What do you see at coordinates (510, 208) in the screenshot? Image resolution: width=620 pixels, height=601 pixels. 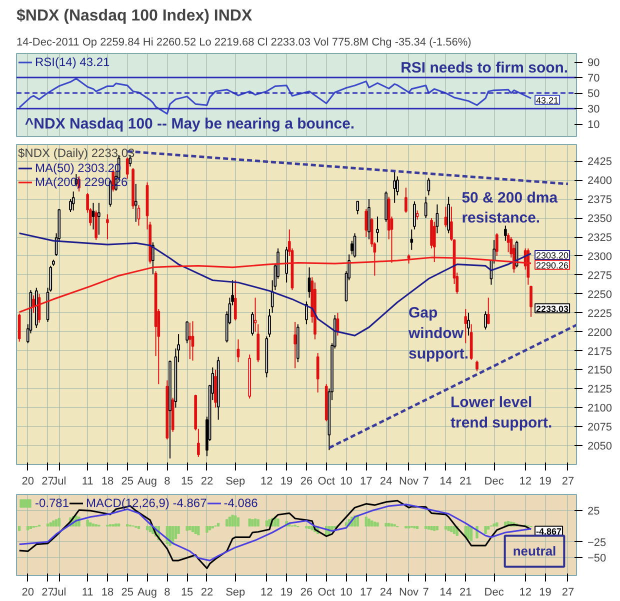 I see `annotation: 50 & 200 dma resistance.` at bounding box center [510, 208].